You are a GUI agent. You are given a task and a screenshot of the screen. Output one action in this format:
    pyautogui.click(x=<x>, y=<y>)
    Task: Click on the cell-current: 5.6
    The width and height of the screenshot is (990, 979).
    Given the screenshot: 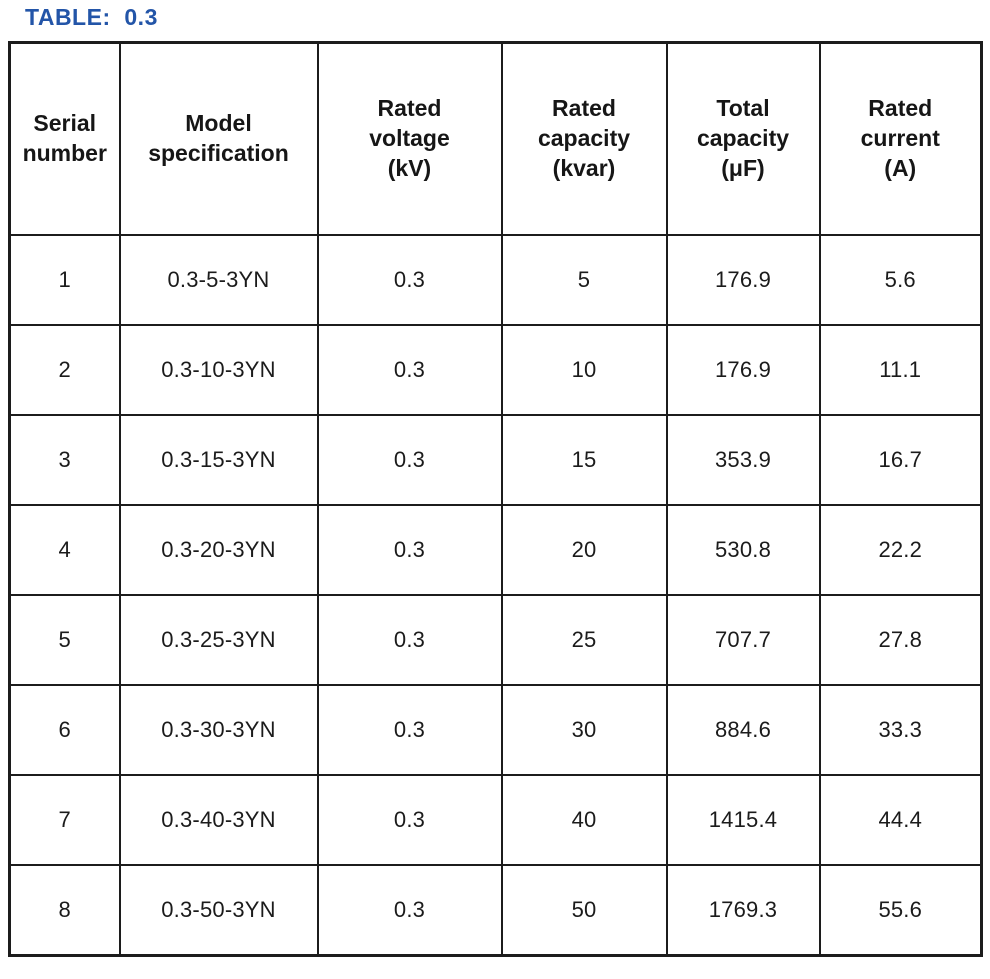 What is the action you would take?
    pyautogui.click(x=900, y=280)
    